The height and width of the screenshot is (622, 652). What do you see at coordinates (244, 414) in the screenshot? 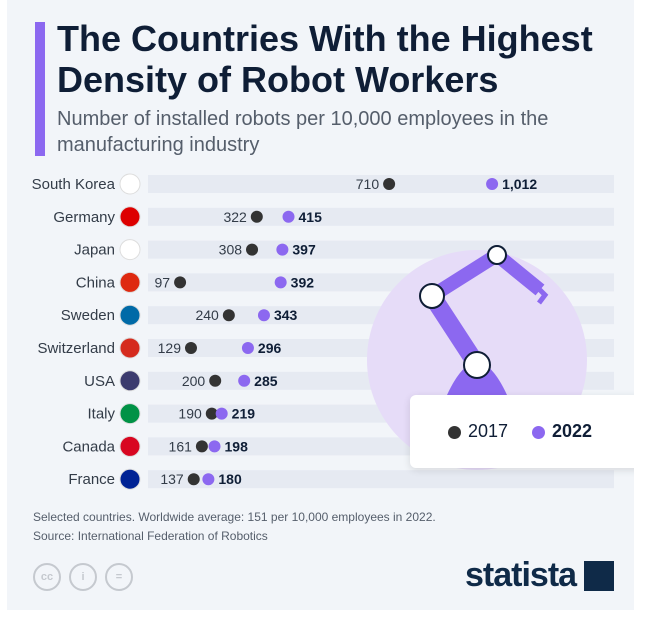
I see `value-label-2022: 219` at bounding box center [244, 414].